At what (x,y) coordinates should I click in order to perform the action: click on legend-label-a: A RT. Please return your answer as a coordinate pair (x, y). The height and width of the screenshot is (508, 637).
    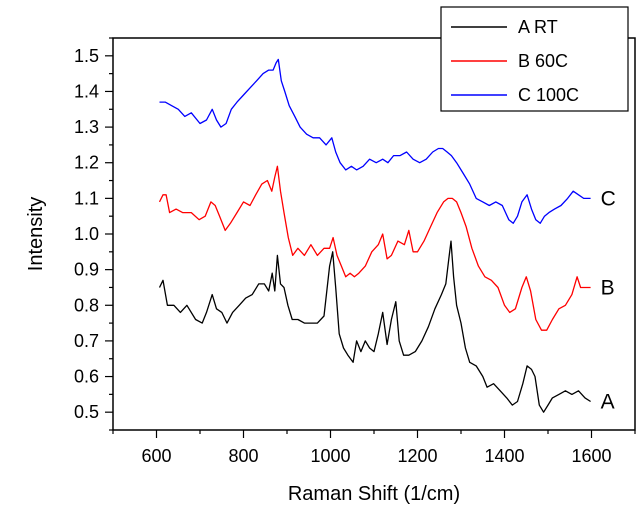
    Looking at the image, I should click on (538, 27).